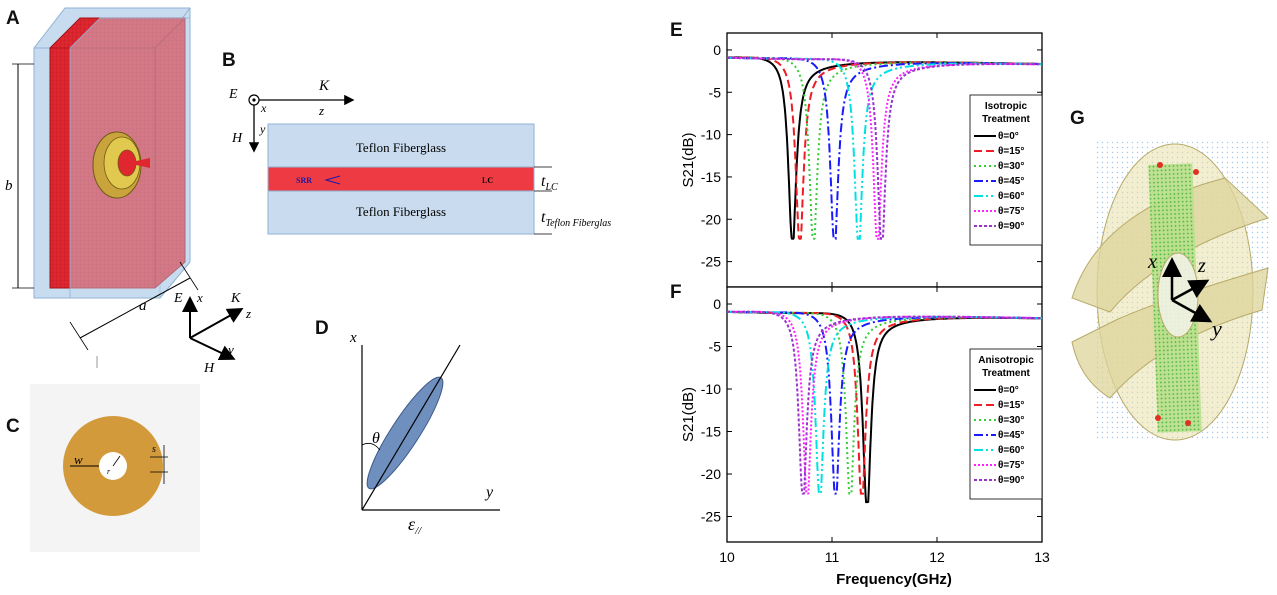  I want to click on x-axis-title: Frequency(GHz), so click(894, 579).